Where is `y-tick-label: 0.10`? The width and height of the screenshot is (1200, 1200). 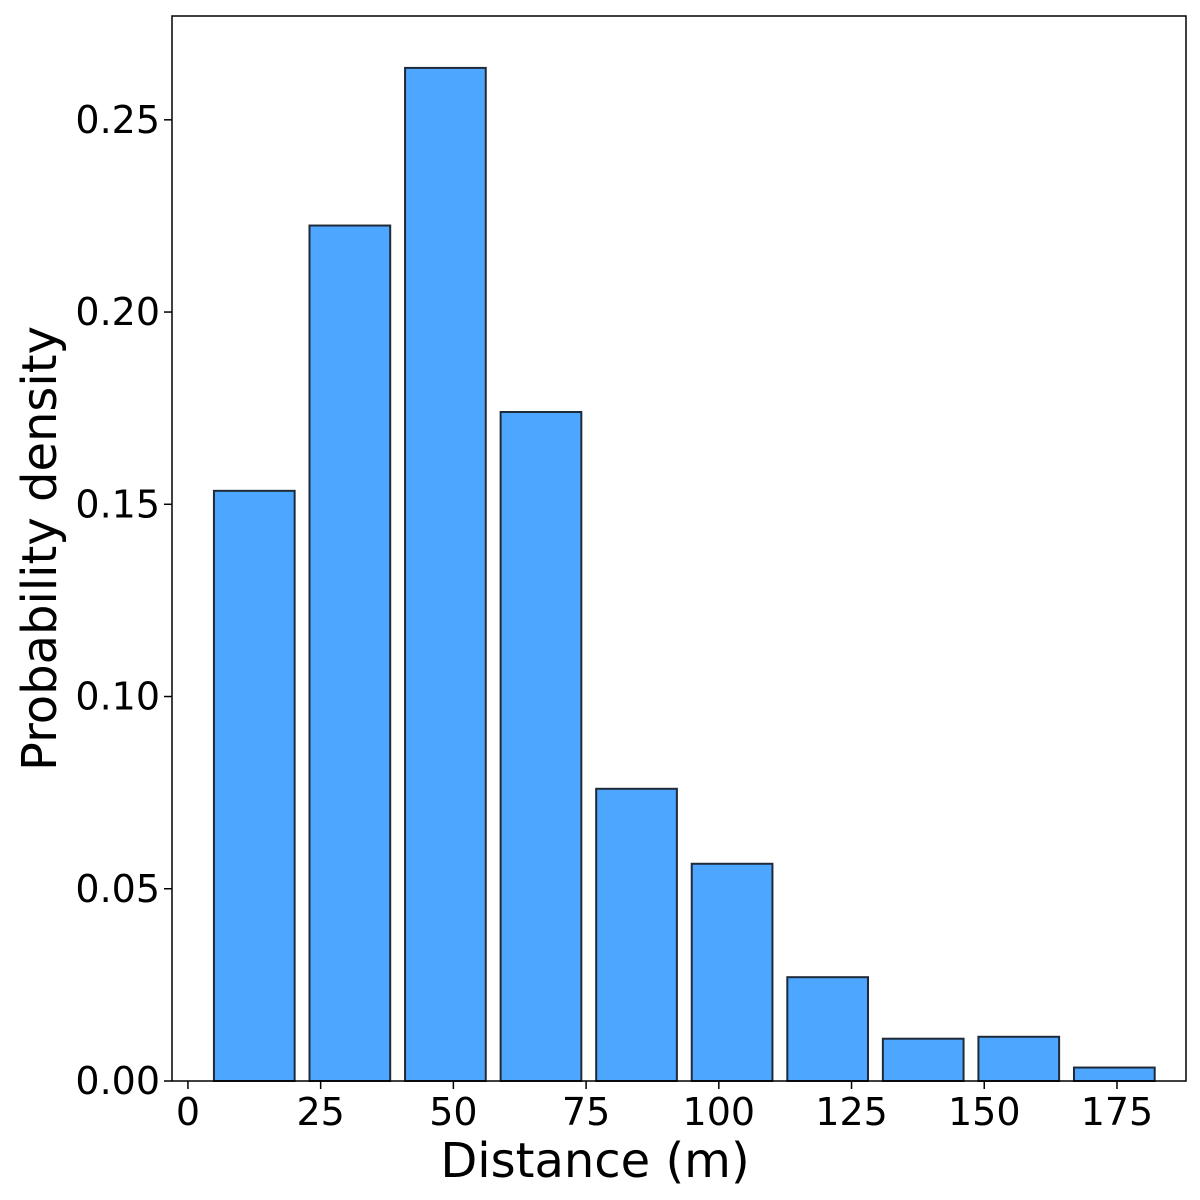
y-tick-label: 0.10 is located at coordinates (117, 697).